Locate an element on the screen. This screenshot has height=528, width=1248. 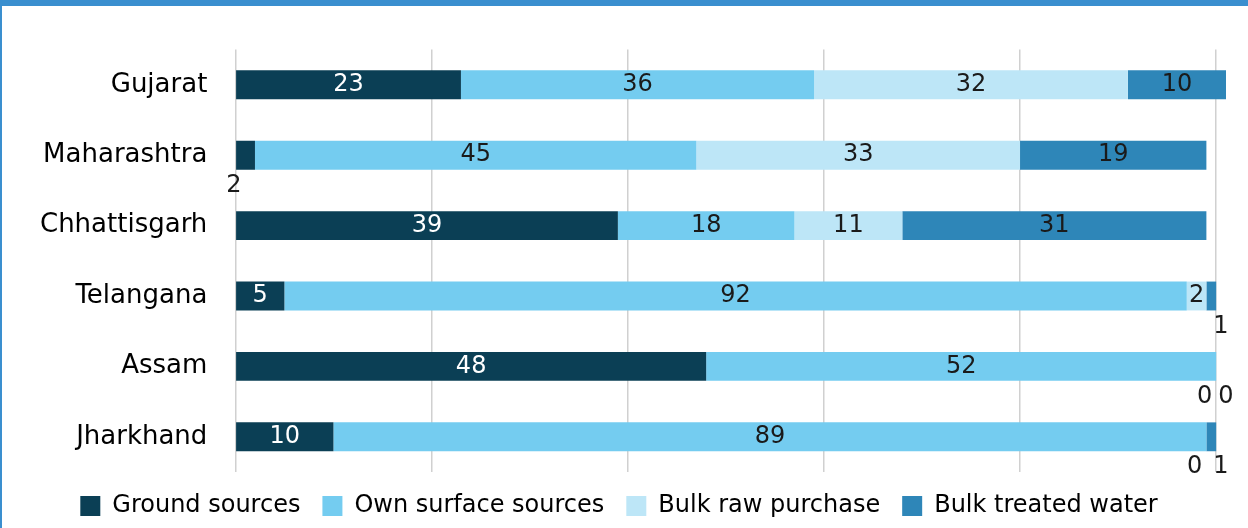
y-tick-label: Assam is located at coordinates (164, 364).